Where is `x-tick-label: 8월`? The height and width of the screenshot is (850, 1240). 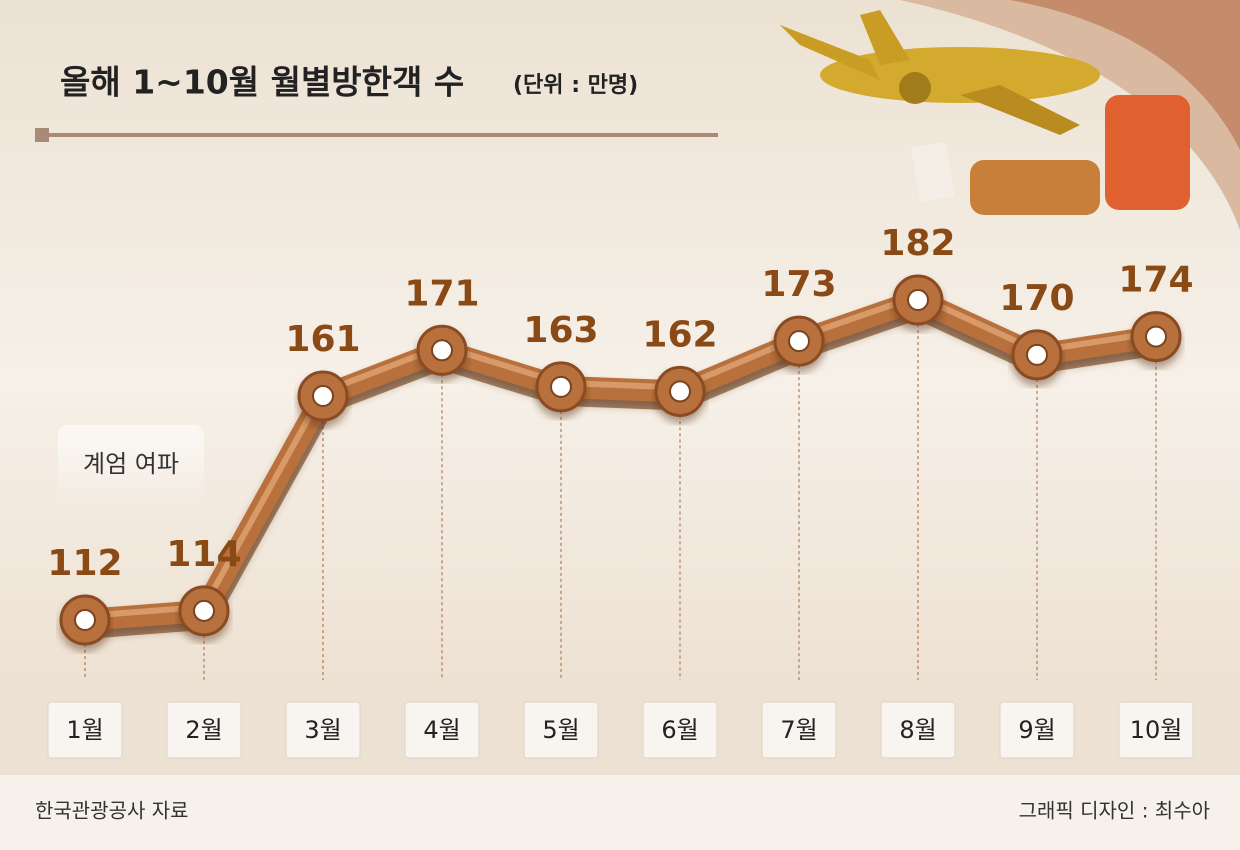
x-tick-label: 8월 is located at coordinates (917, 730).